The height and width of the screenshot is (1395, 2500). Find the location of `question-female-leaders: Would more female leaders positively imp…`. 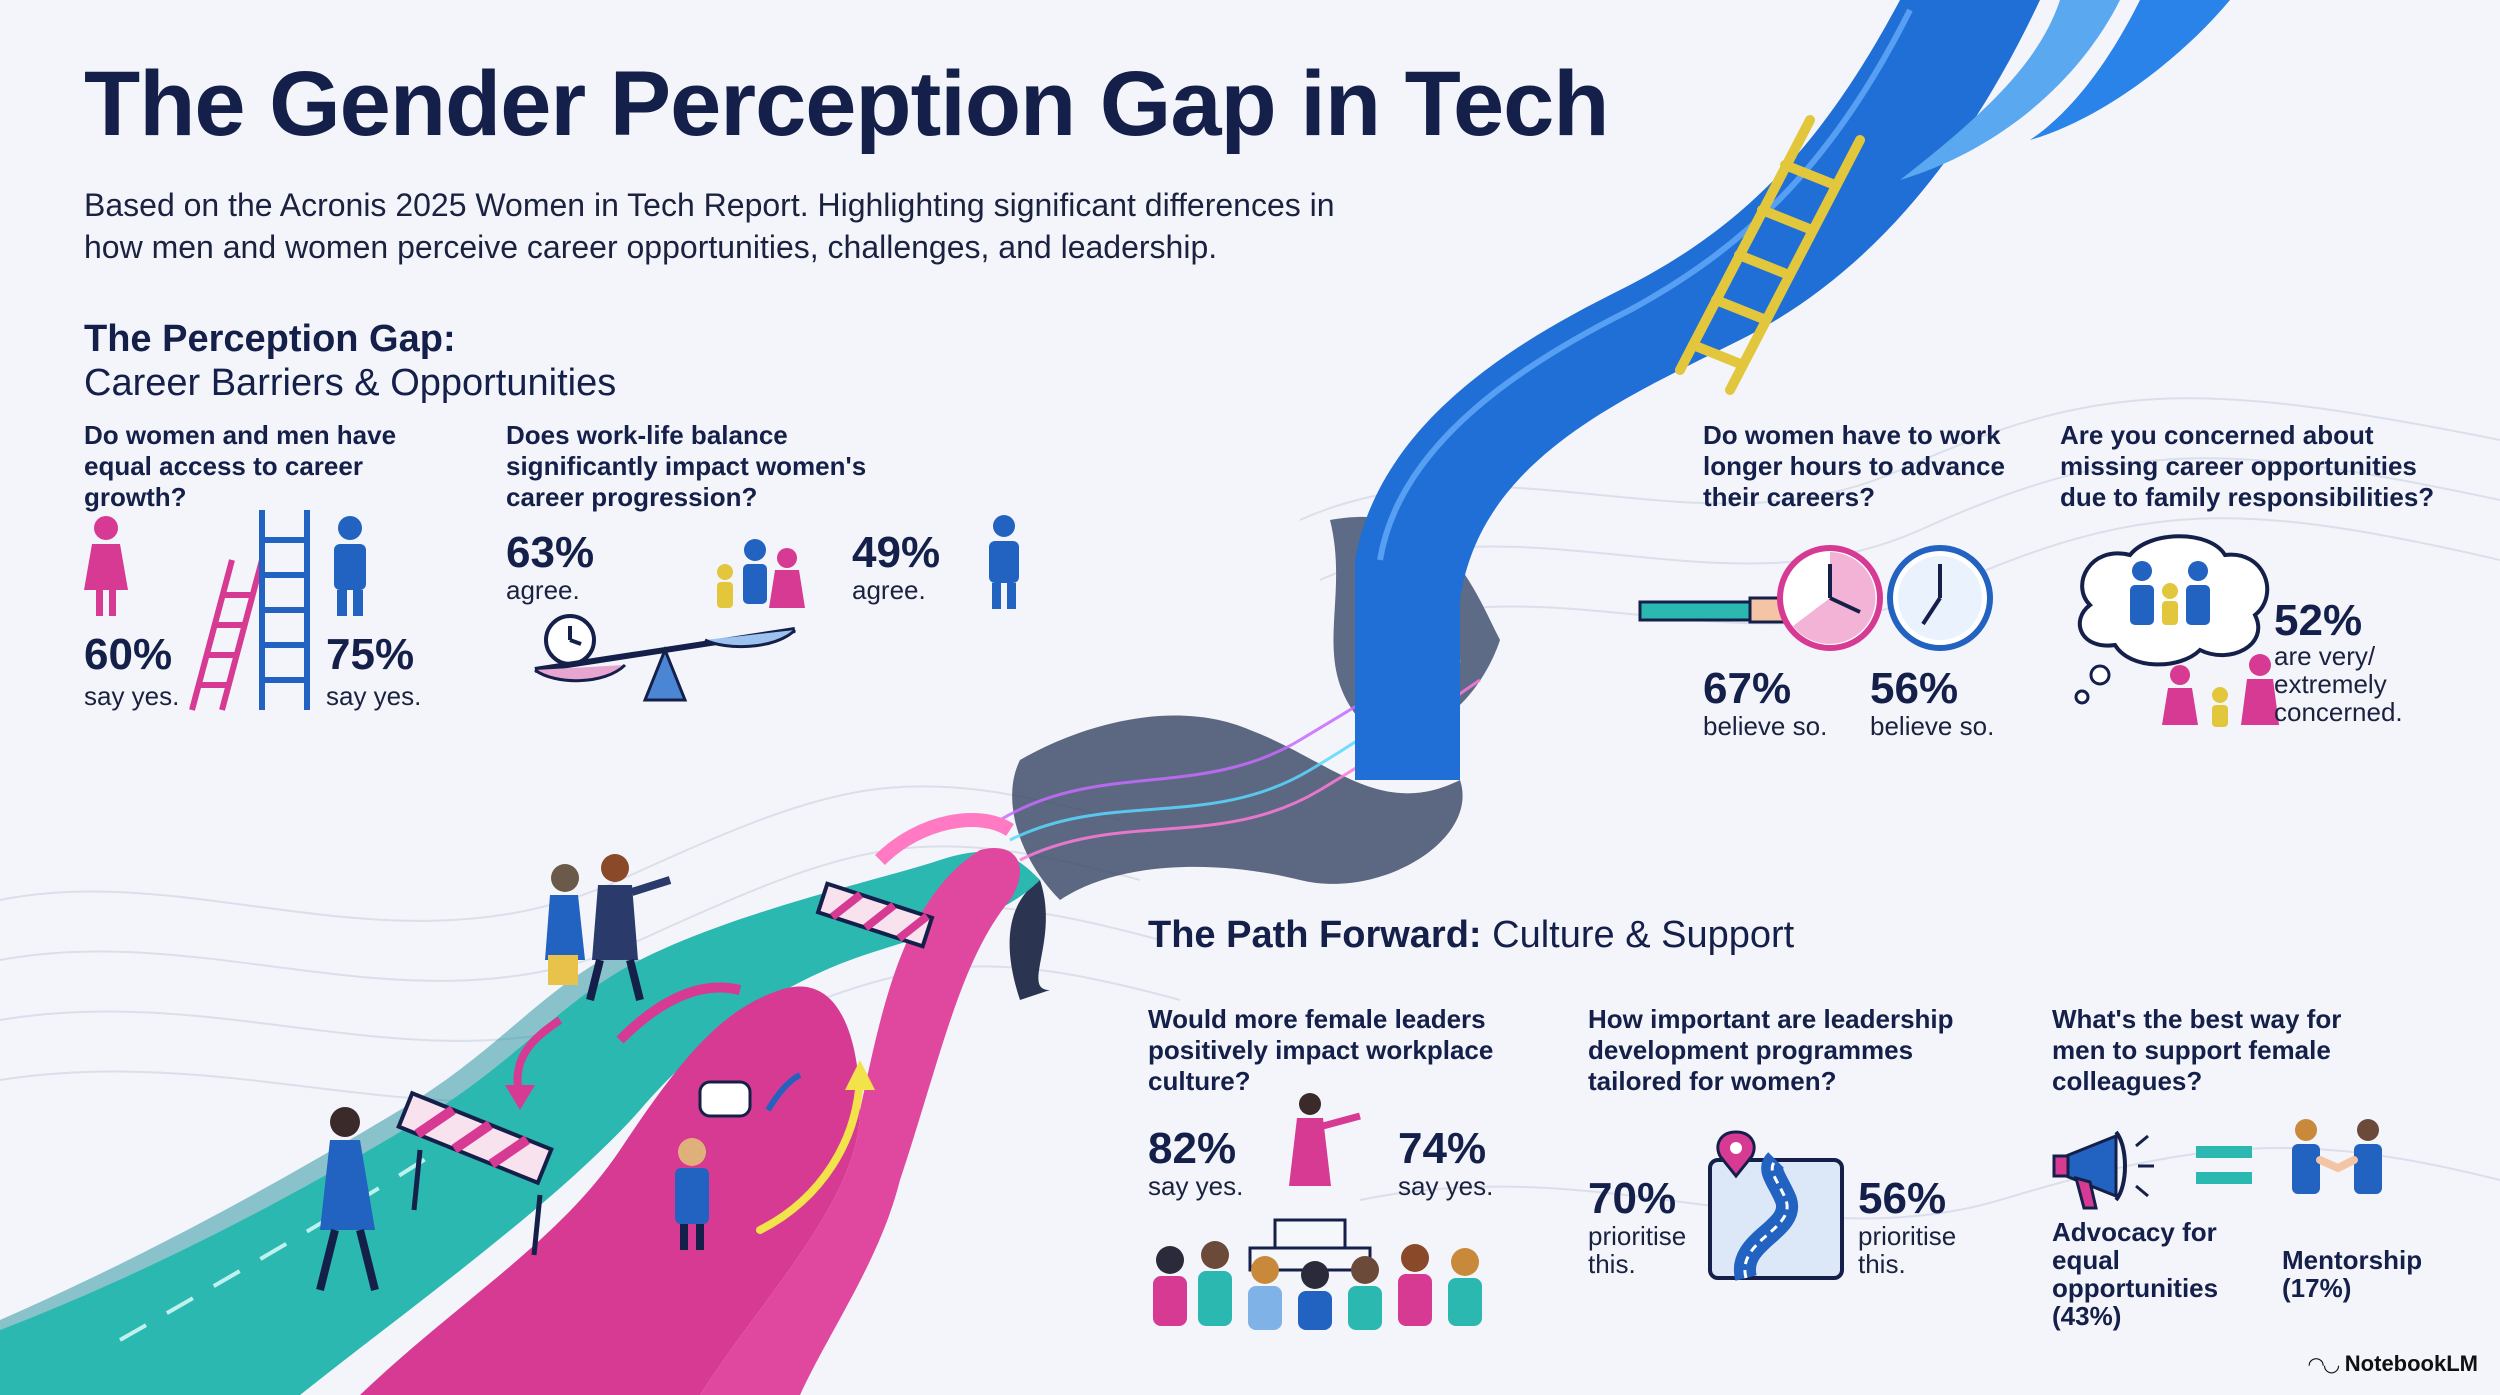

question-female-leaders: Would more female leaders positively imp… is located at coordinates (1321, 1050).